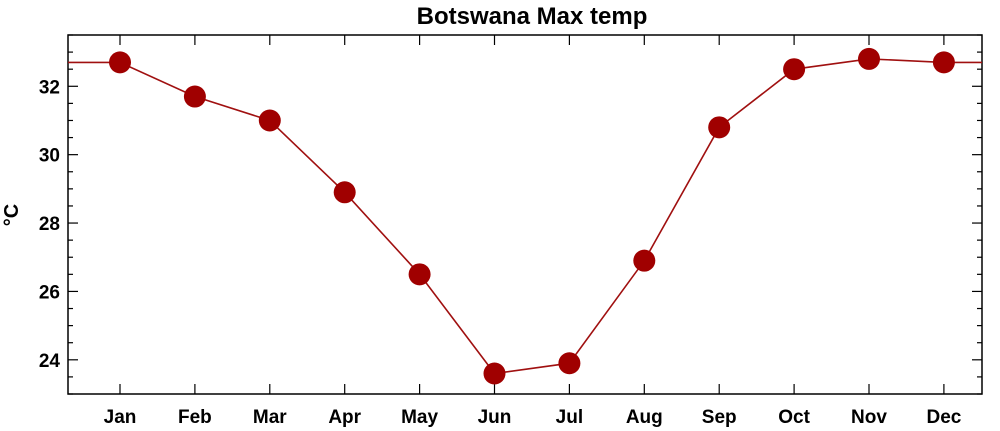 This screenshot has height=431, width=1000. I want to click on chart-title: Botswana Max temp, so click(532, 16).